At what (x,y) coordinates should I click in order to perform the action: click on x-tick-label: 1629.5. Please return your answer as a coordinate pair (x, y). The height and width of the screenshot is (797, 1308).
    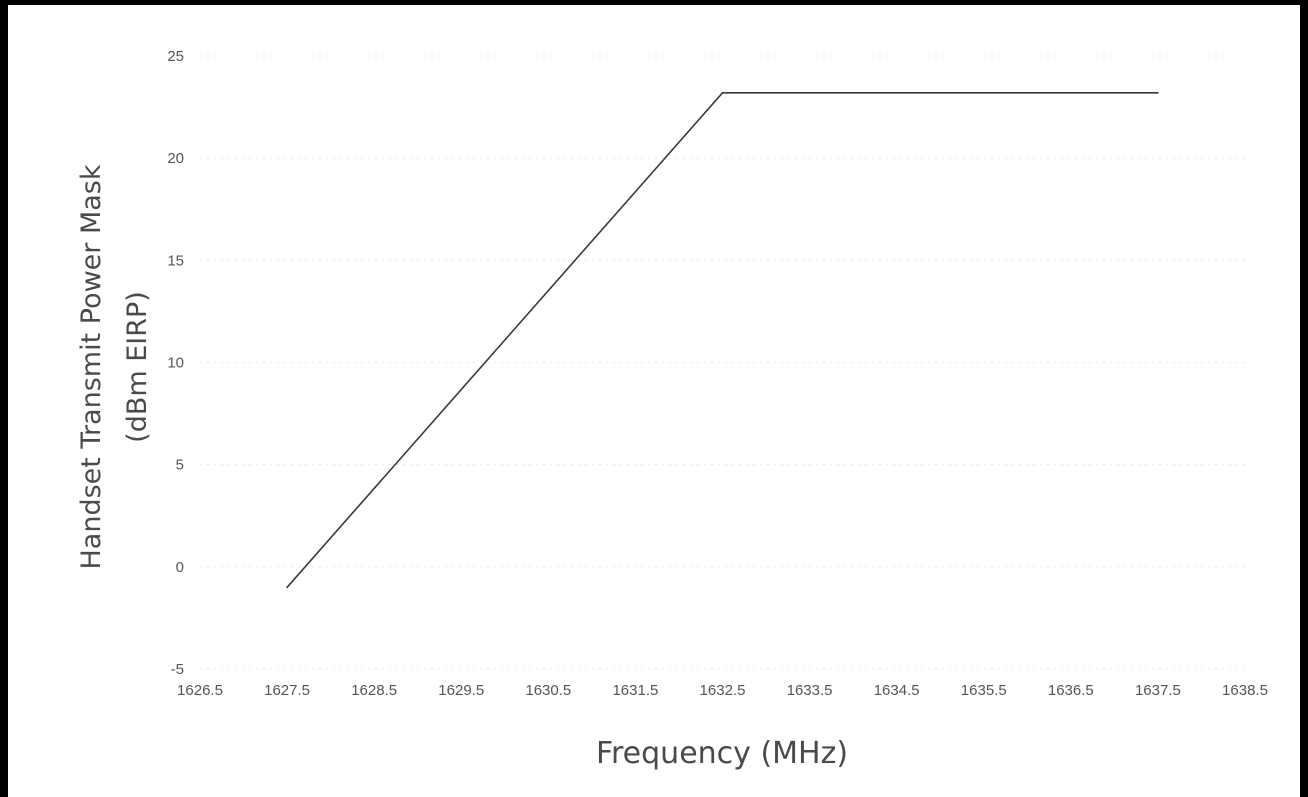
    Looking at the image, I should click on (461, 690).